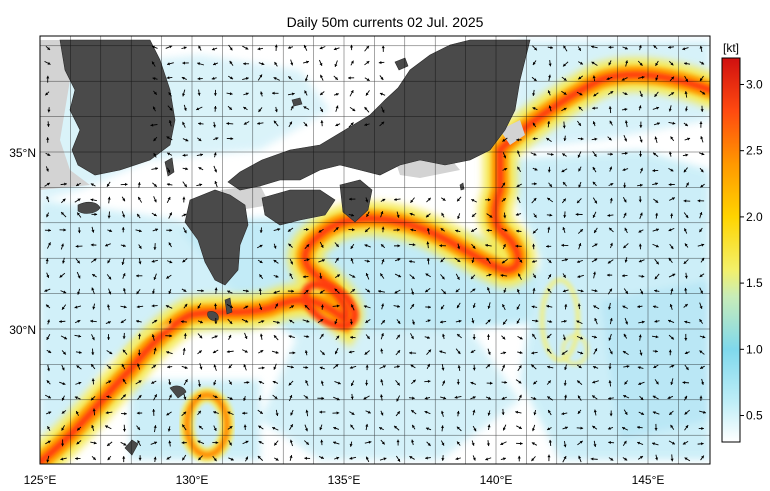 The image size is (770, 491). I want to click on colorbar-scale, so click(731, 250).